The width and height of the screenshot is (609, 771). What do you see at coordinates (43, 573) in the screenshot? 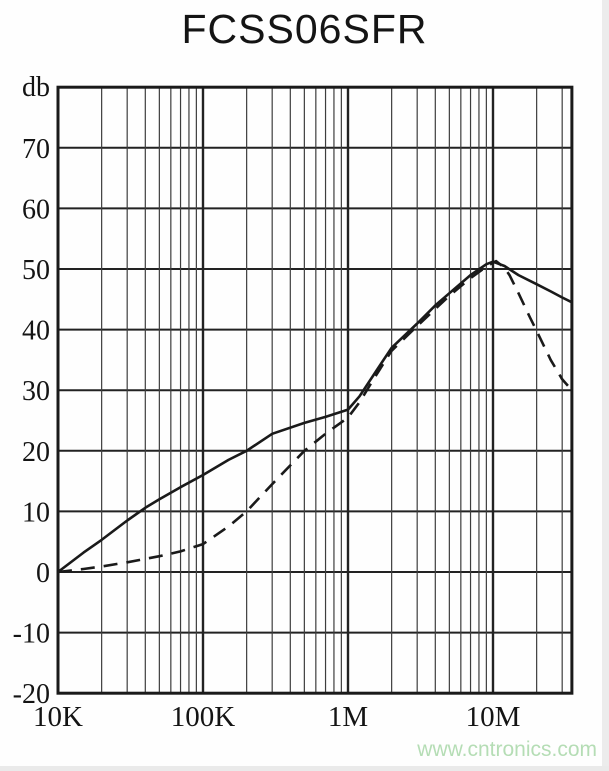
I see `y-axis-tick-label: 0` at bounding box center [43, 573].